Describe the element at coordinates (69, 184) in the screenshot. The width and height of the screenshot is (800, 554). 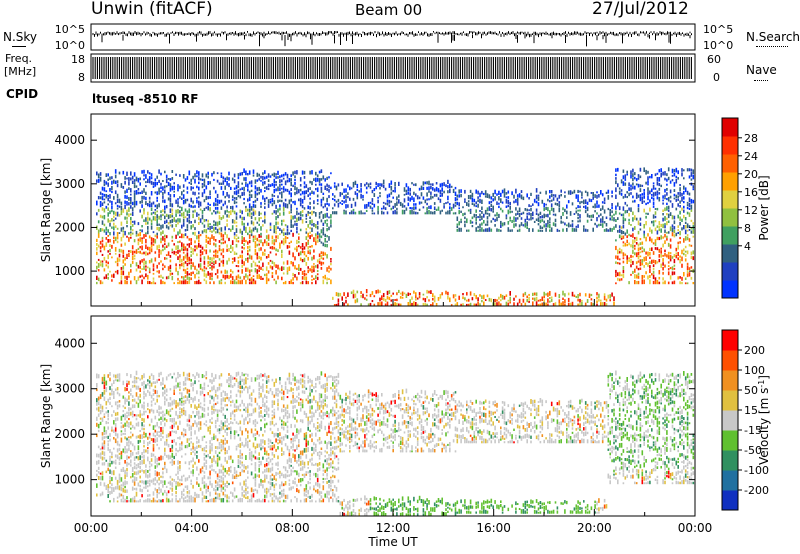
I see `power-ytick-label: 3000` at that location.